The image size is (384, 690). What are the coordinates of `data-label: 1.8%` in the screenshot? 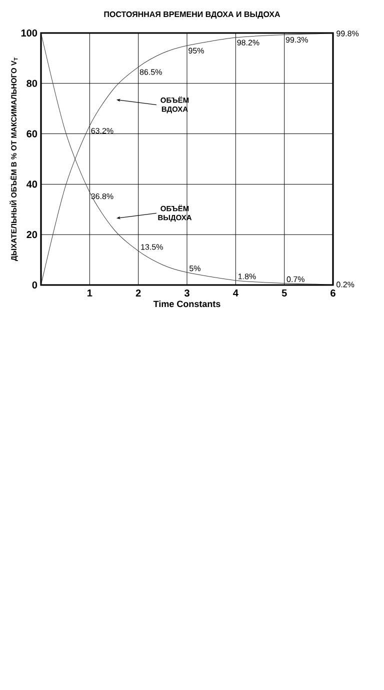 It's located at (247, 277).